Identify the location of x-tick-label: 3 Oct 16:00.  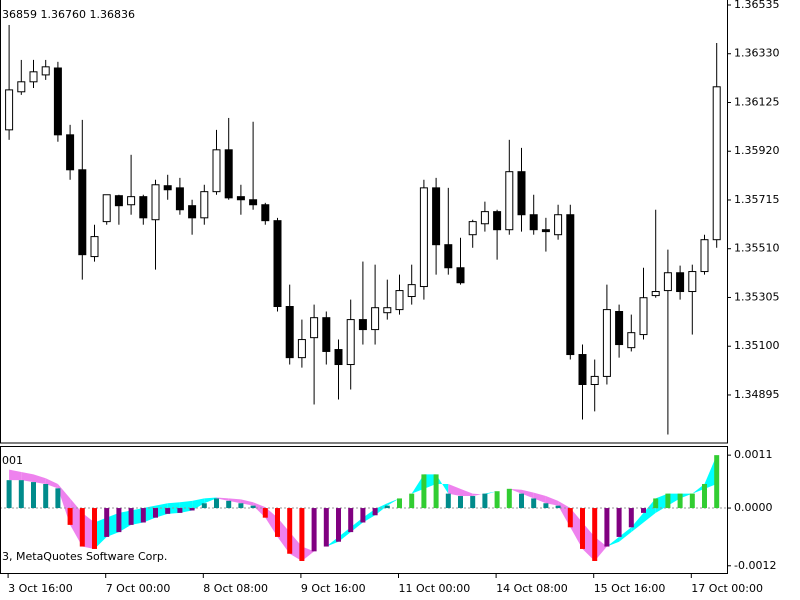
(40, 588).